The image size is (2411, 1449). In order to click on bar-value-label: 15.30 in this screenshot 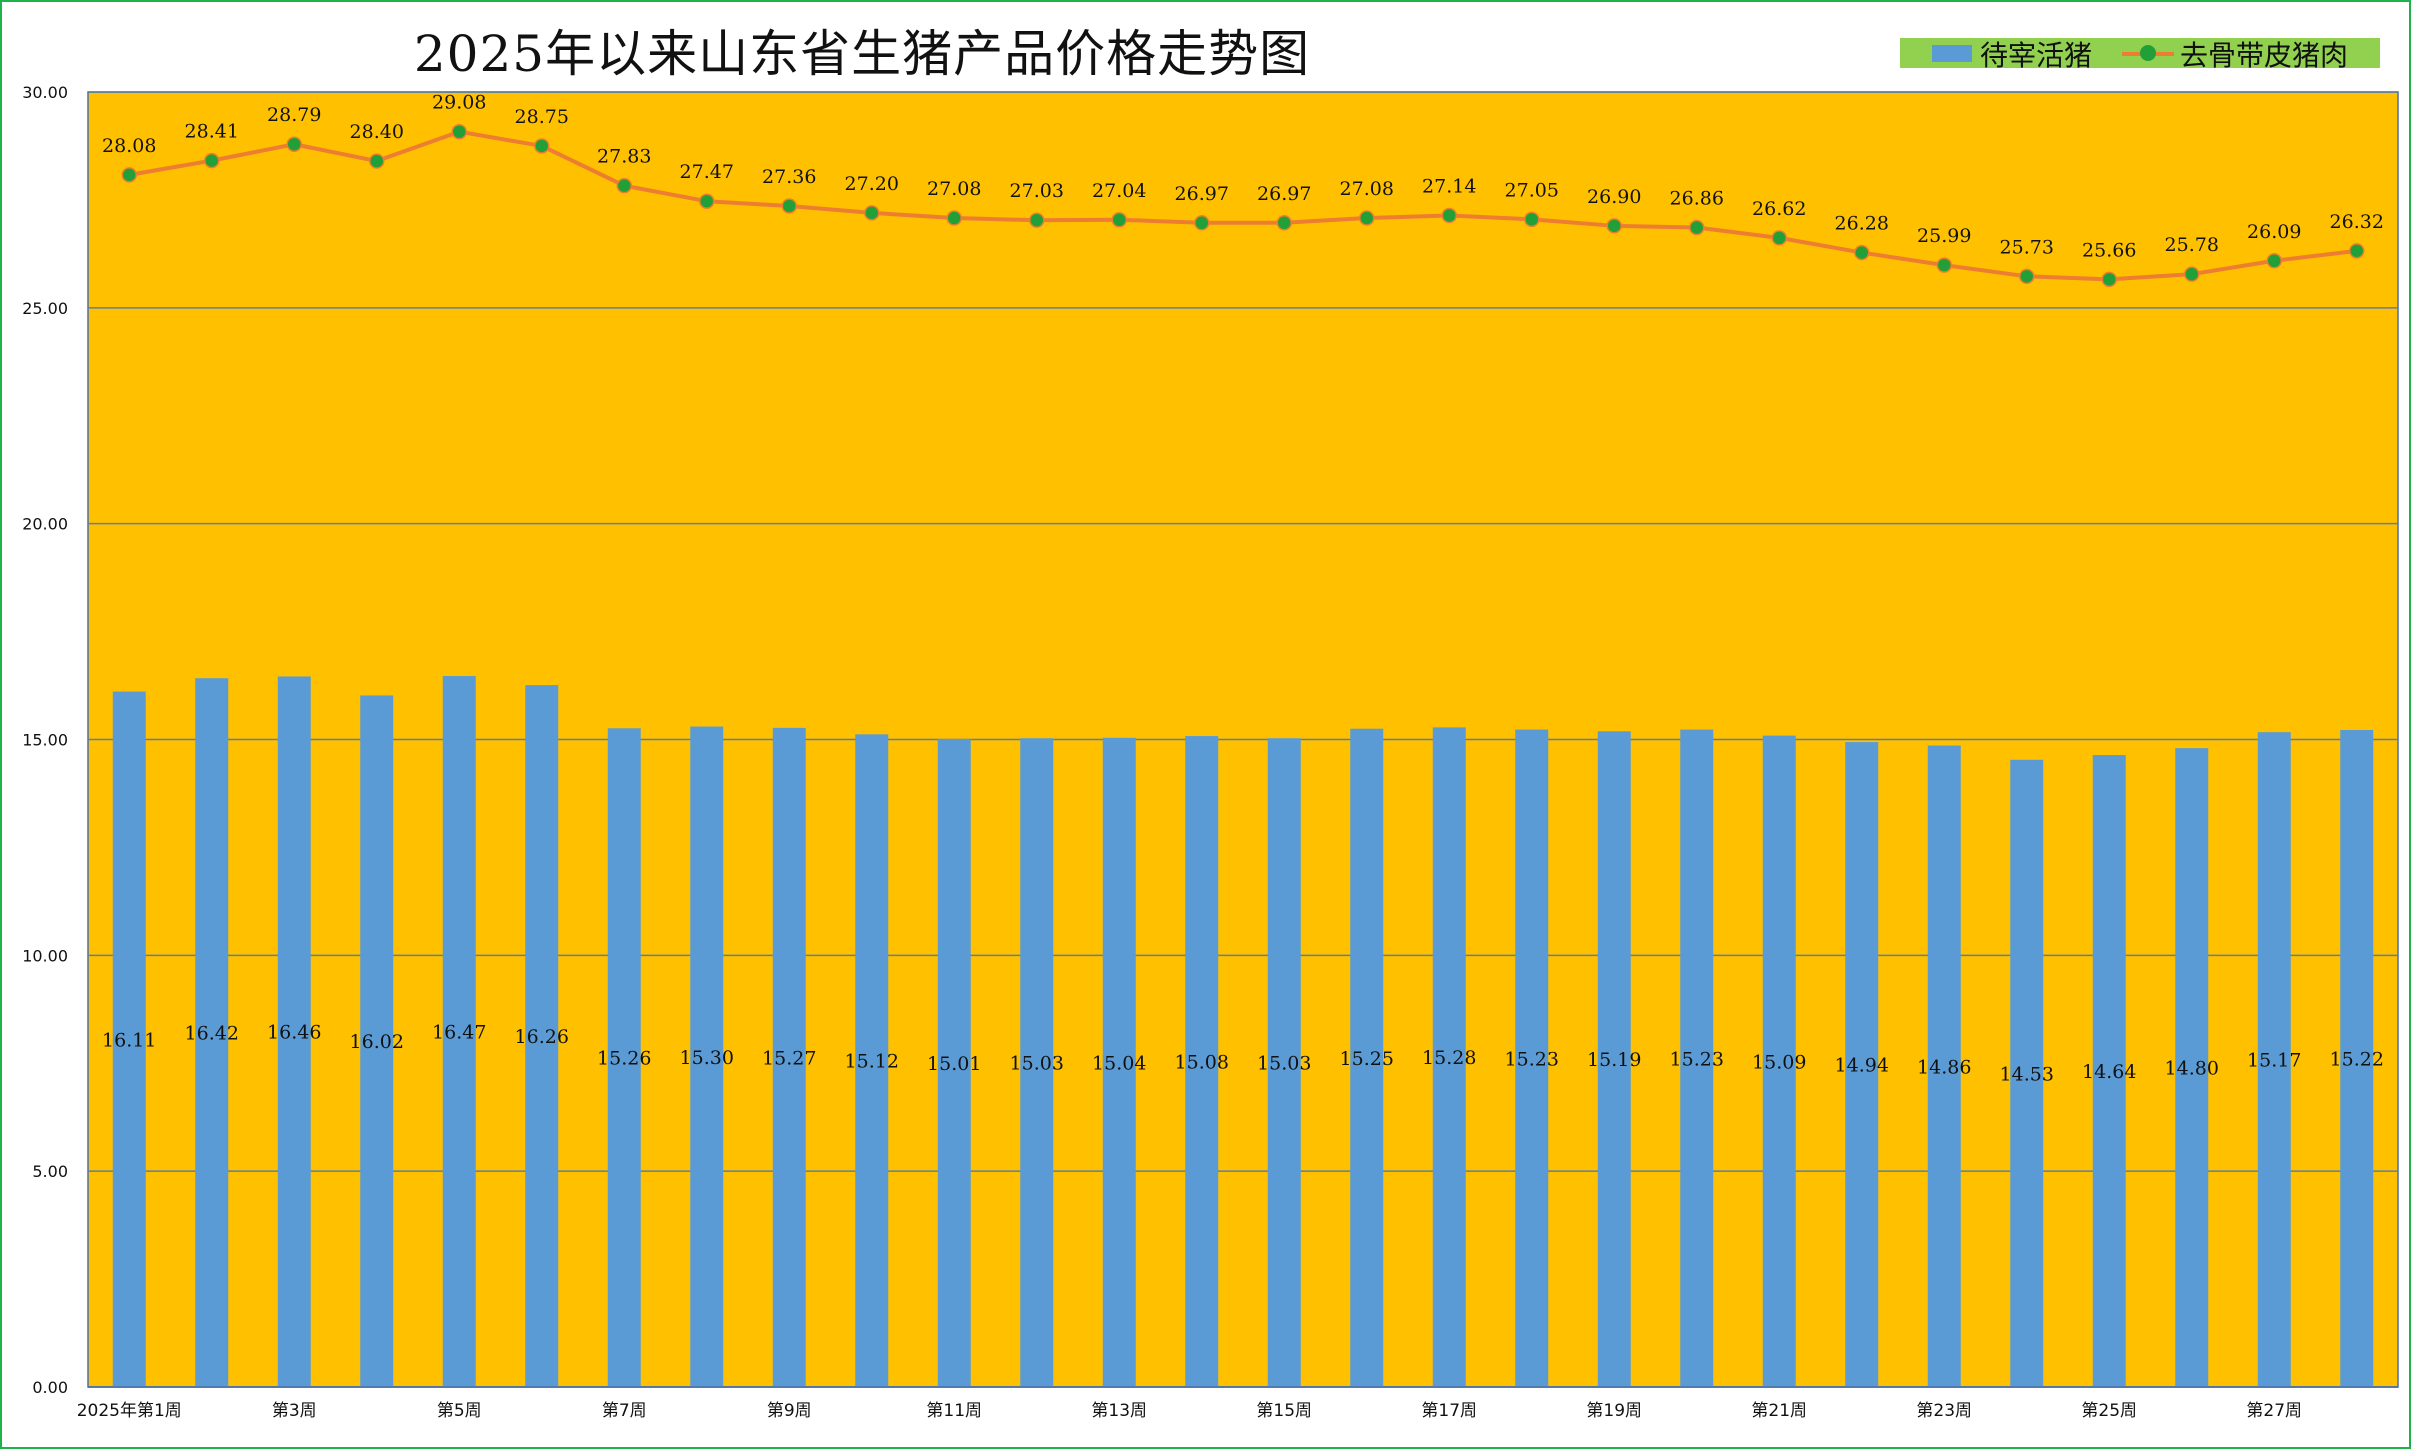, I will do `click(707, 1058)`.